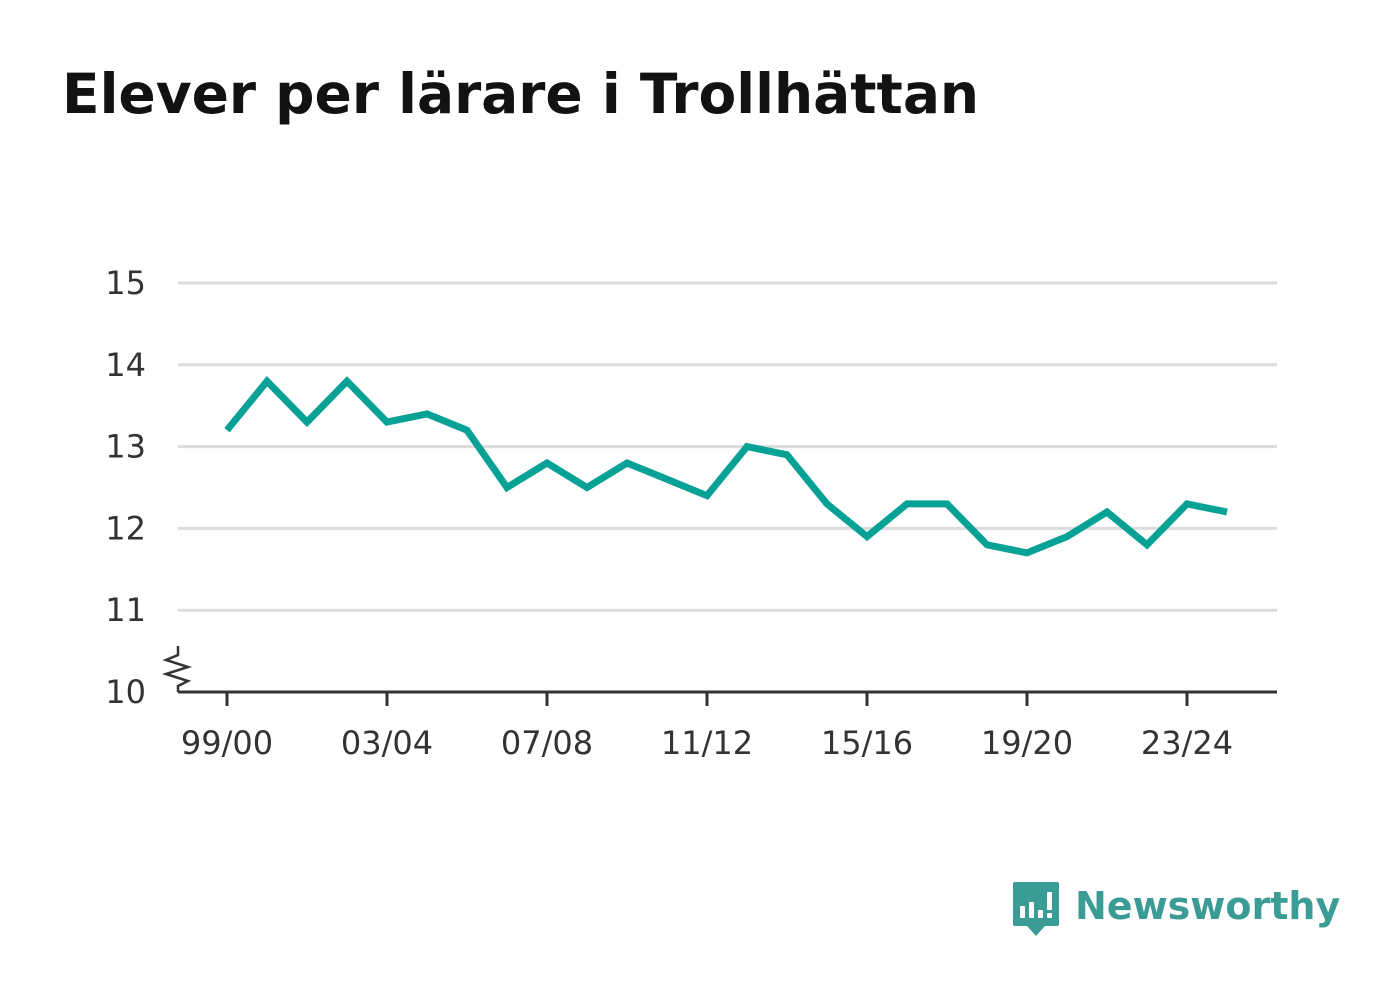 The width and height of the screenshot is (1382, 999). What do you see at coordinates (521, 94) in the screenshot?
I see `chart-title: Elever per lärare i Trollhättan` at bounding box center [521, 94].